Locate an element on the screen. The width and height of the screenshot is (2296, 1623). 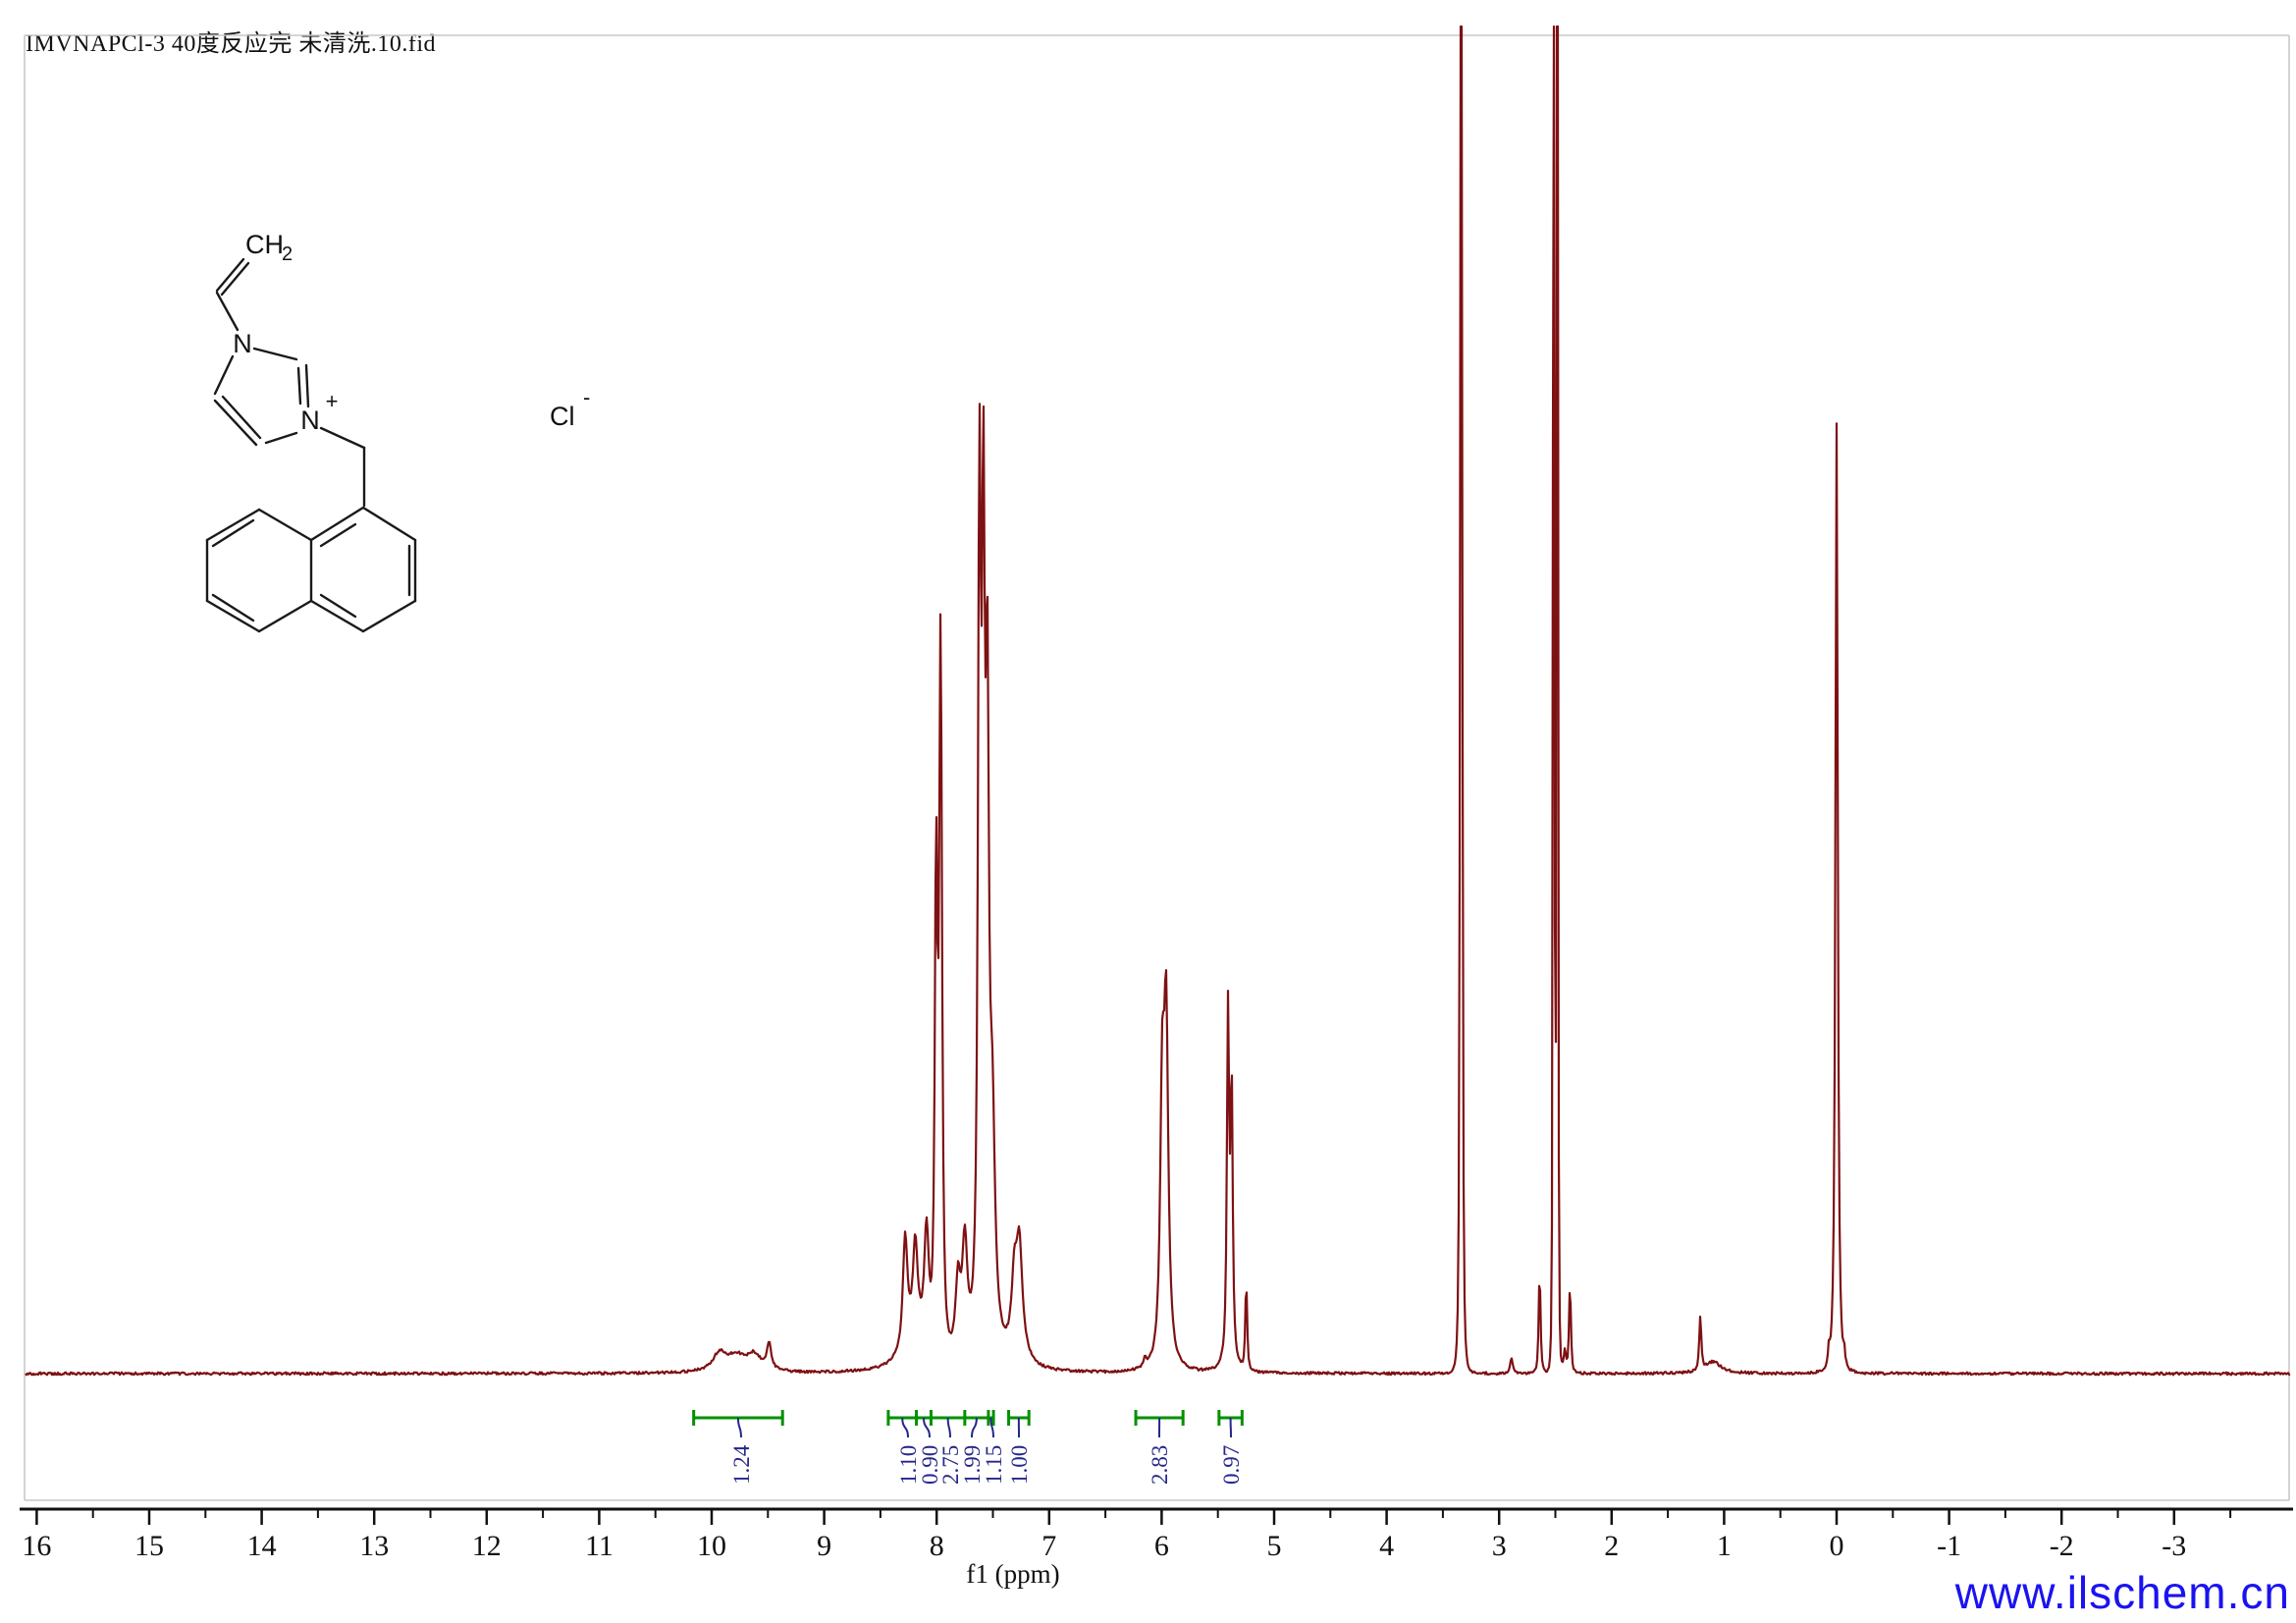
bond-c4-c5-b is located at coordinates (242, 418).